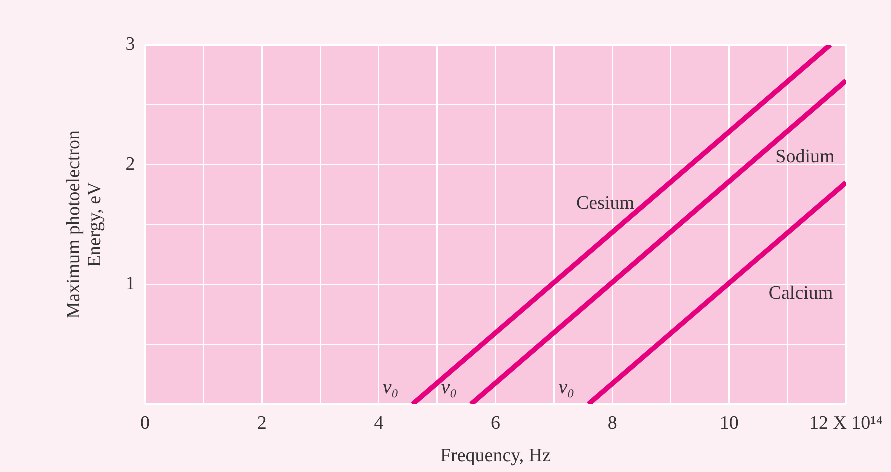  Describe the element at coordinates (801, 293) in the screenshot. I see `series-label: Calcium` at that location.